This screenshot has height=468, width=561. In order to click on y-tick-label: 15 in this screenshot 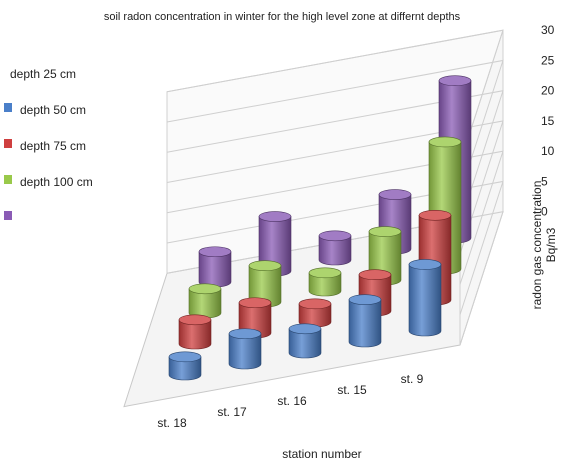, I will do `click(548, 121)`.